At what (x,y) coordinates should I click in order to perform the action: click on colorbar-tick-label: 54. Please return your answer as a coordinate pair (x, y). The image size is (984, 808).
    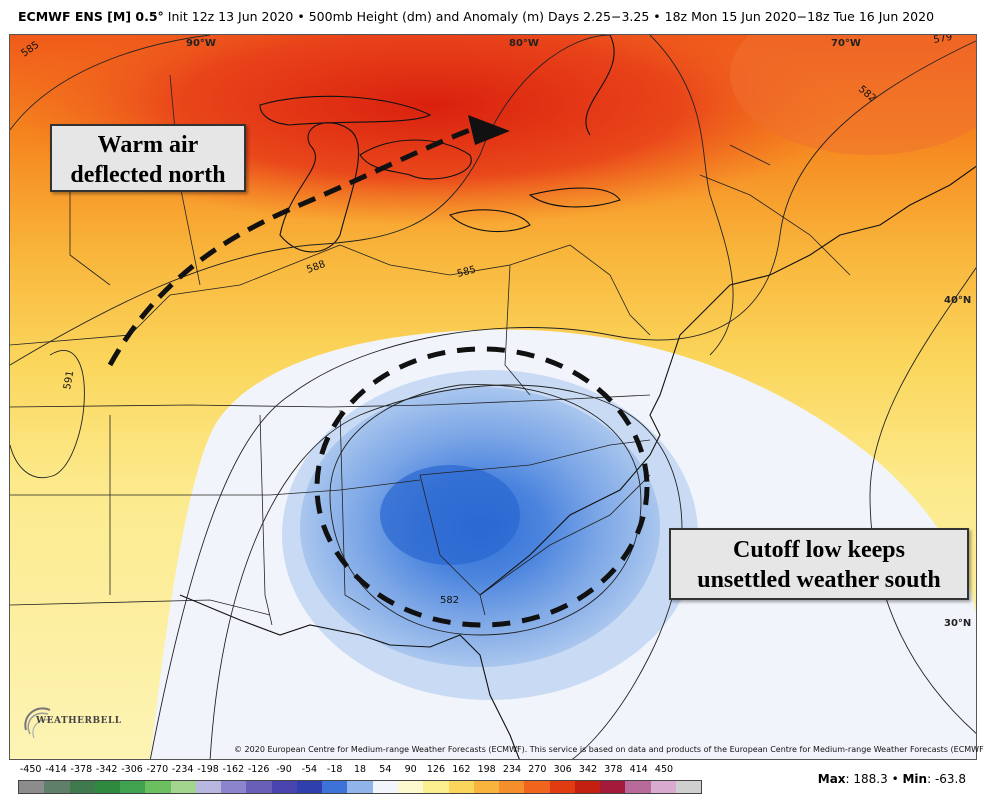
    Looking at the image, I should click on (385, 769).